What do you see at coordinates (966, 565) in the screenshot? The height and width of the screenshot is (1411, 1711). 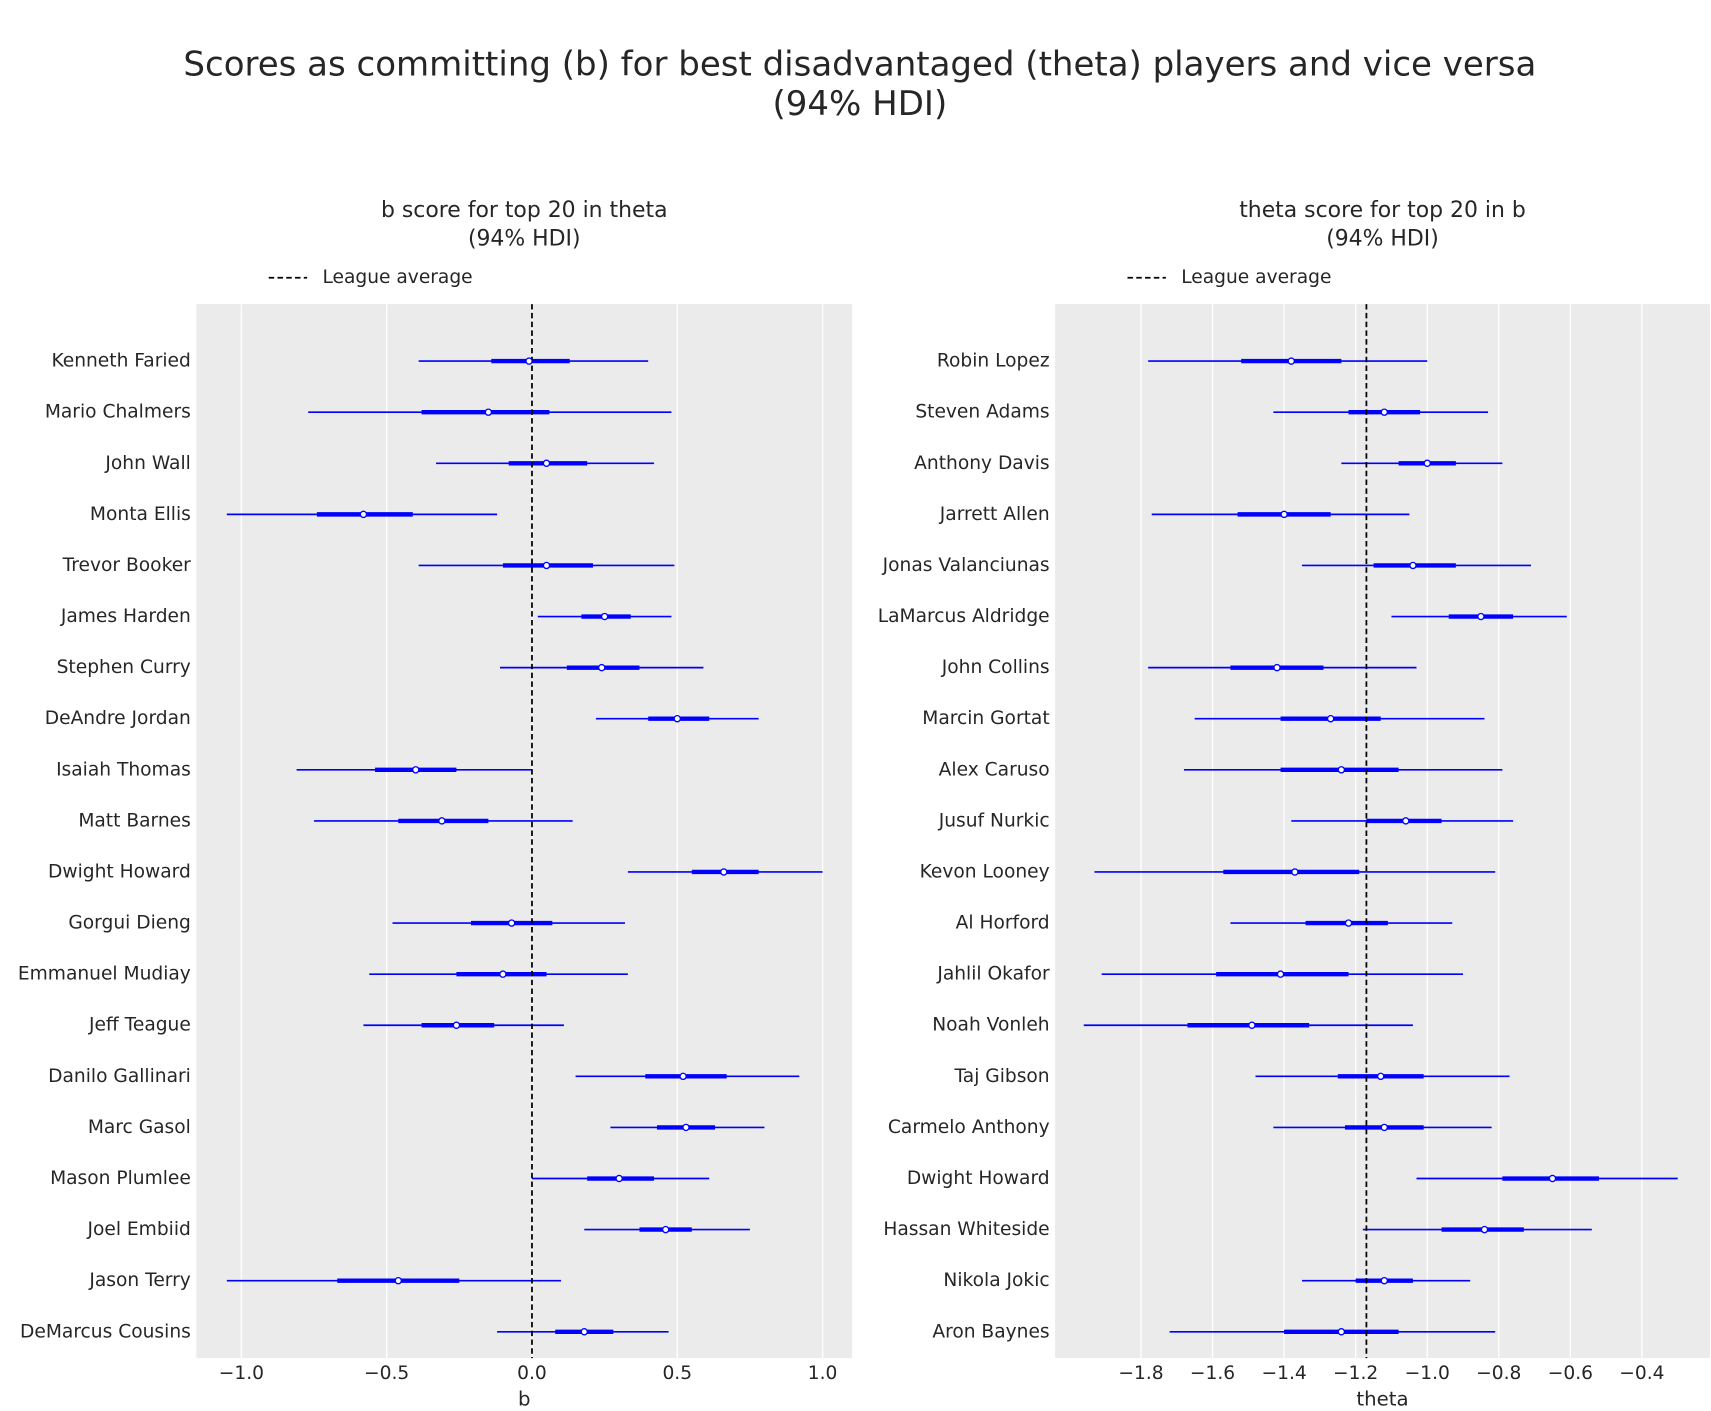 I see `category-label: Jonas Valanciunas` at bounding box center [966, 565].